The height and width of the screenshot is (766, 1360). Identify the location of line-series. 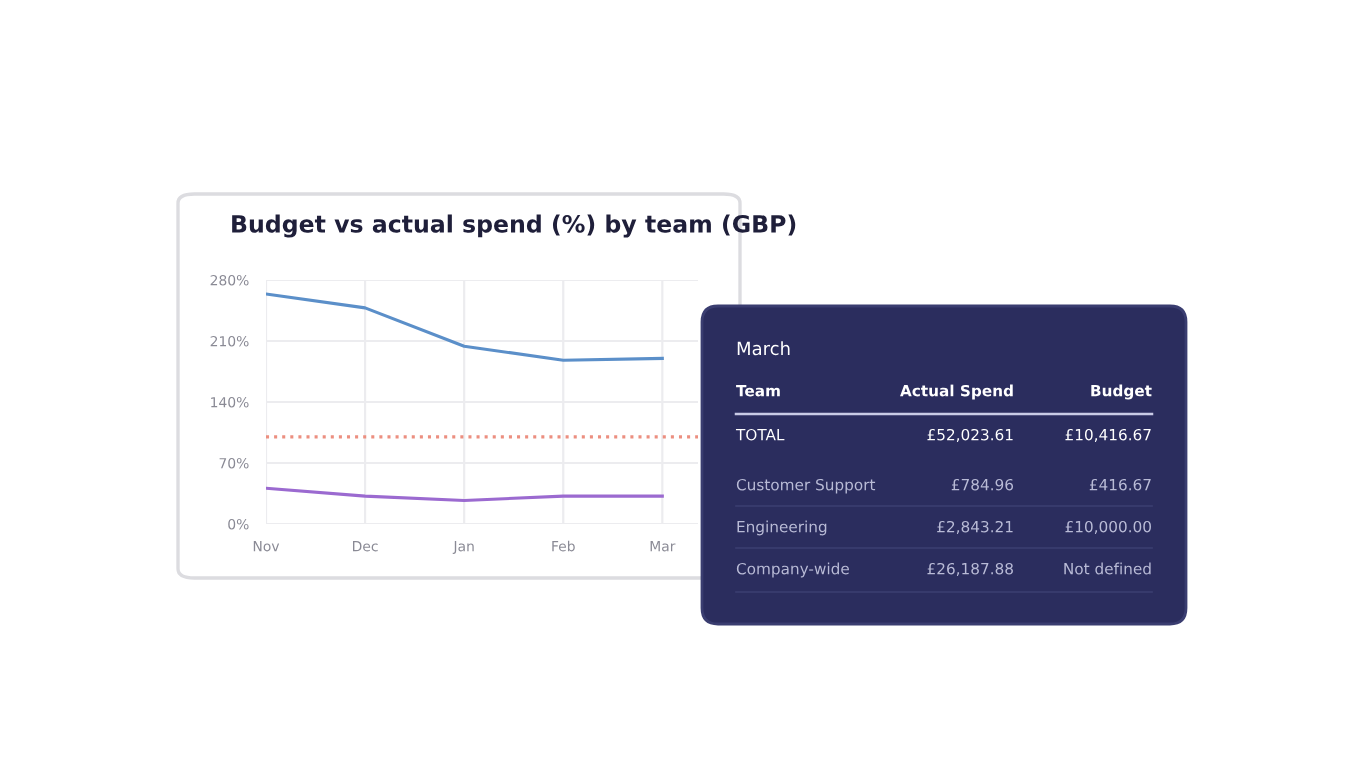
(465, 327).